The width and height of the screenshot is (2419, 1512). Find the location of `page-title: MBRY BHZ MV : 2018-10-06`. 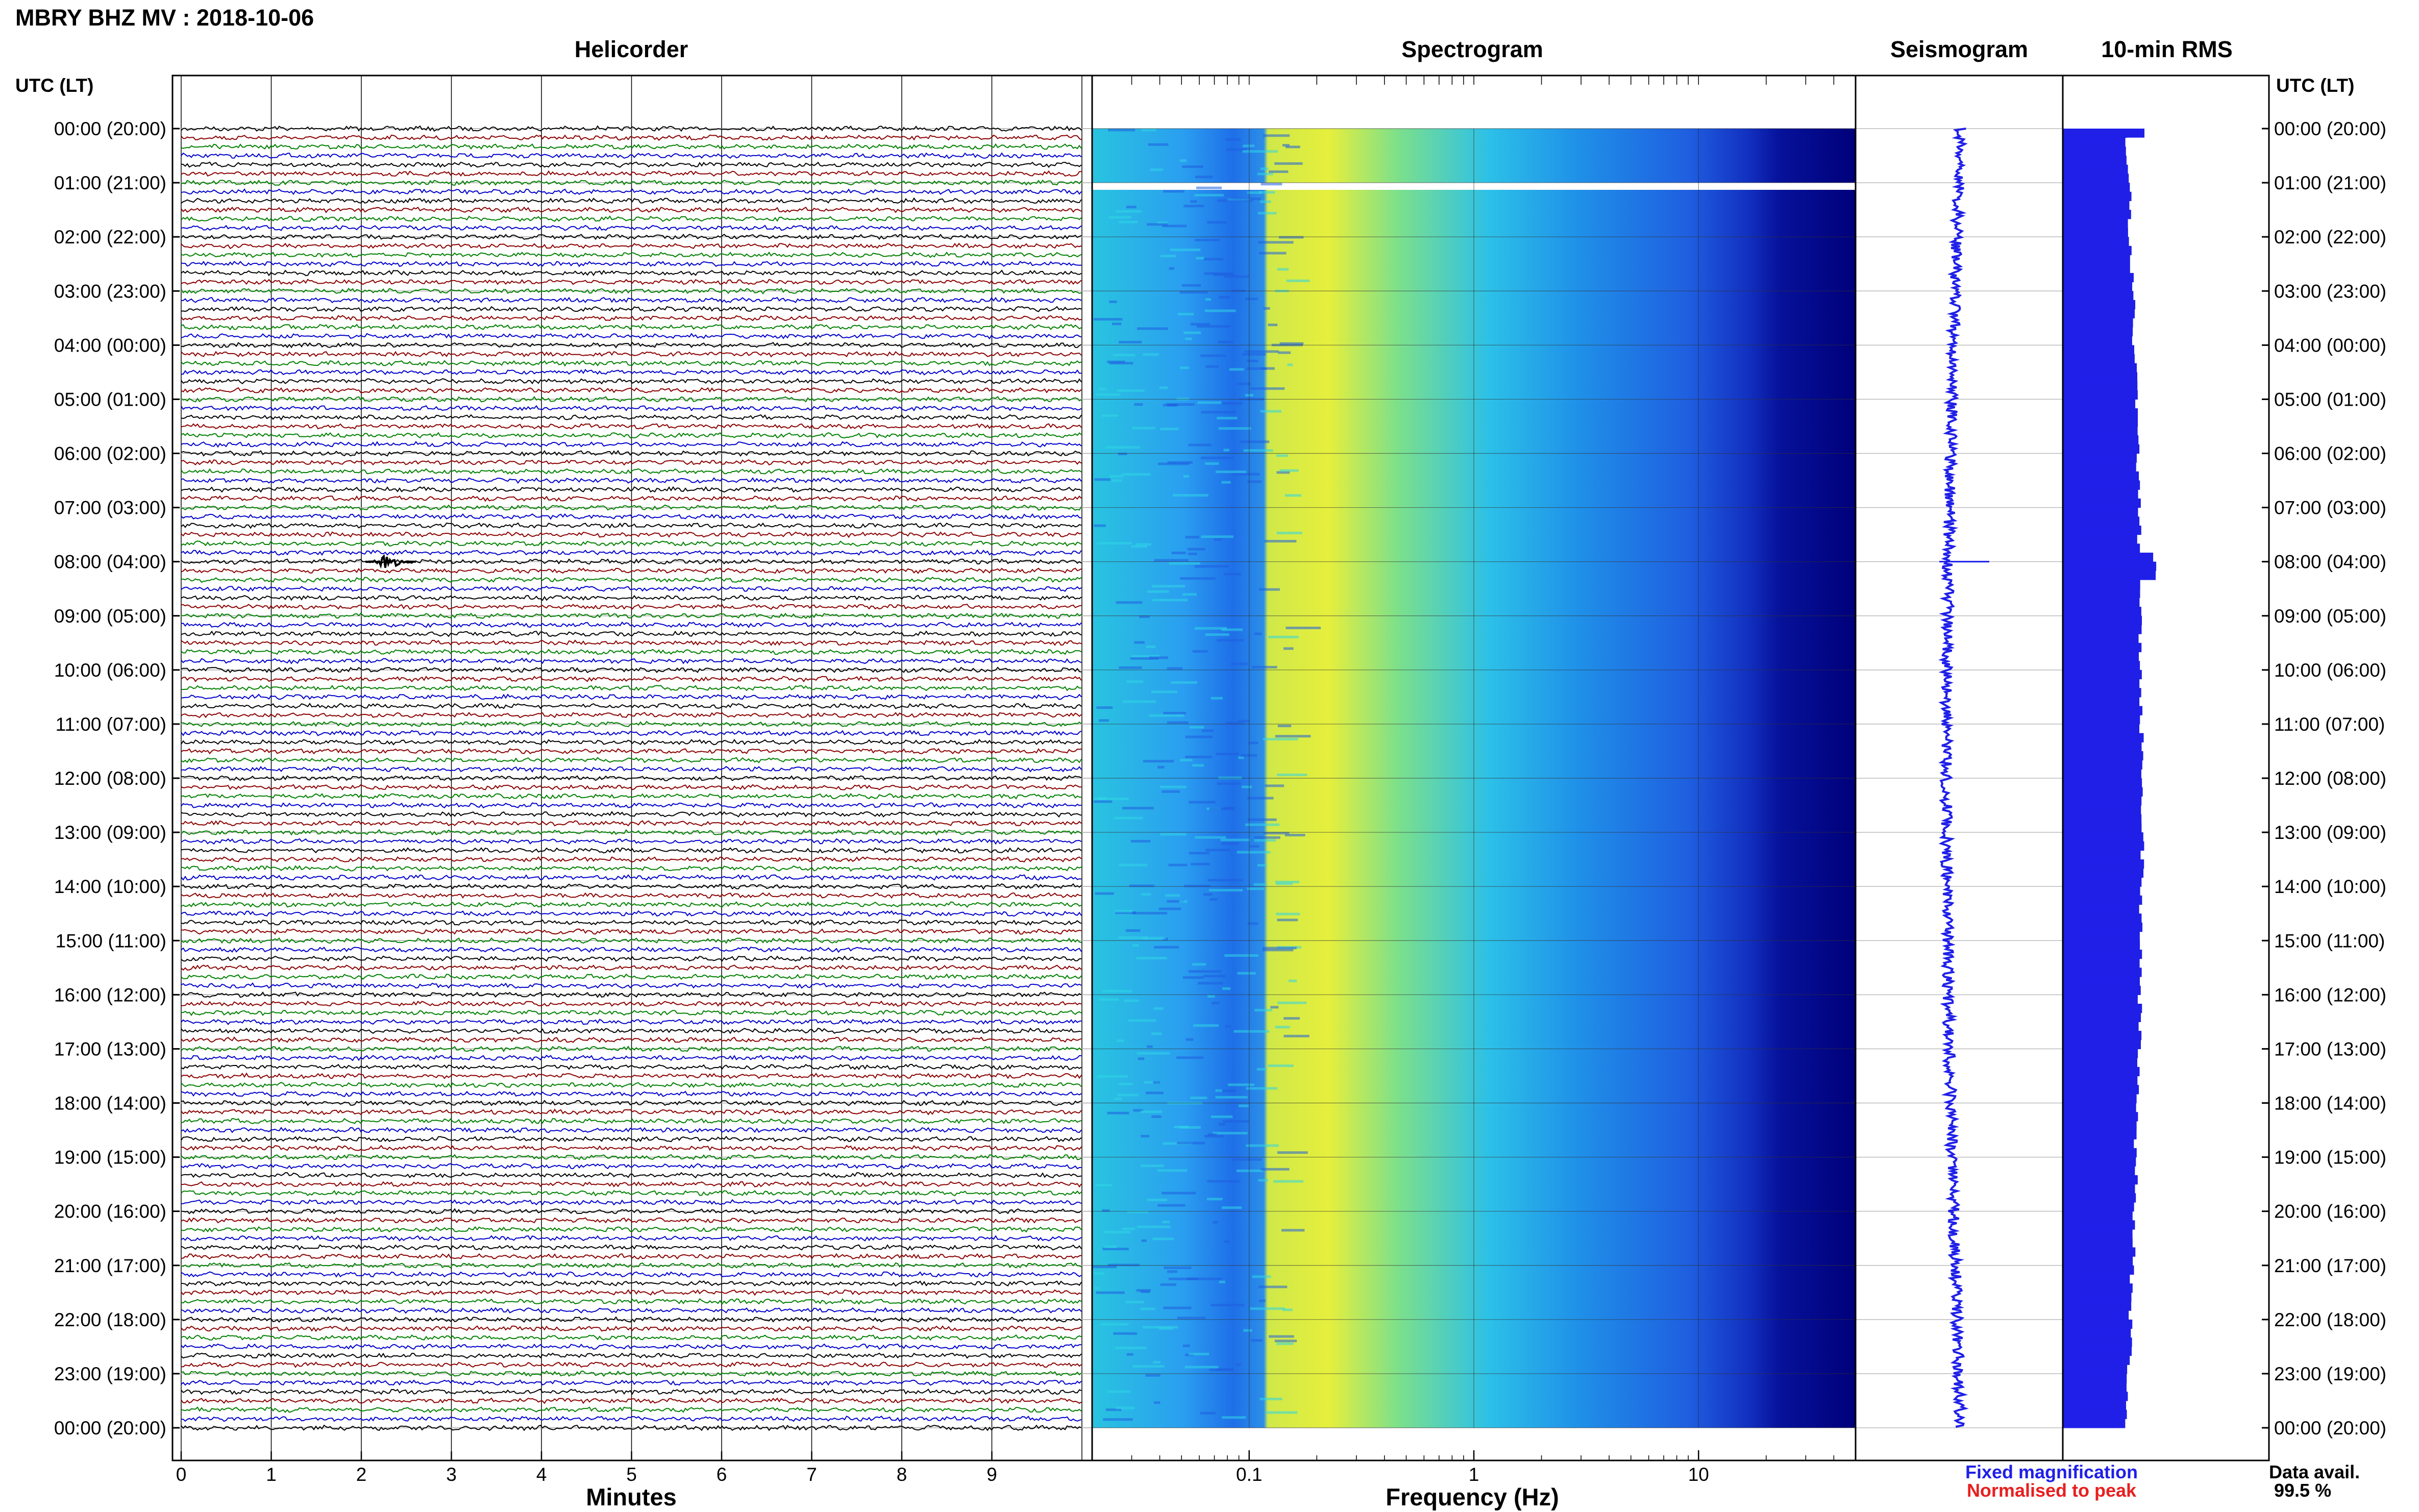

page-title: MBRY BHZ MV : 2018-10-06 is located at coordinates (164, 18).